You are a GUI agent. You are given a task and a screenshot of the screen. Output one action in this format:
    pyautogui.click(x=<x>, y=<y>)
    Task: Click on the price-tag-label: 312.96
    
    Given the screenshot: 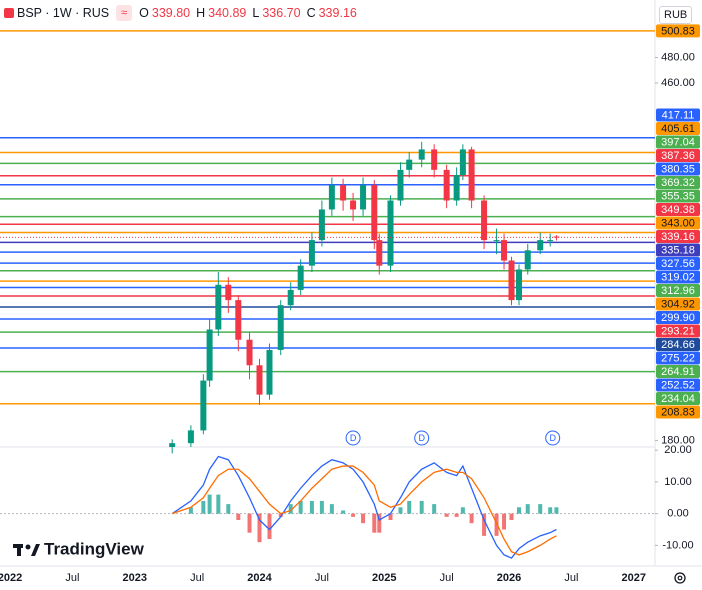 What is the action you would take?
    pyautogui.click(x=678, y=291)
    